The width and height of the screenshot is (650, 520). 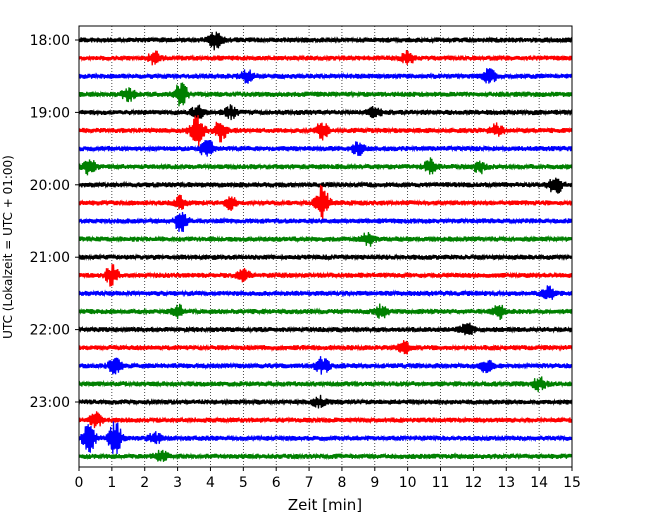 I want to click on trace-1900, so click(x=325, y=112).